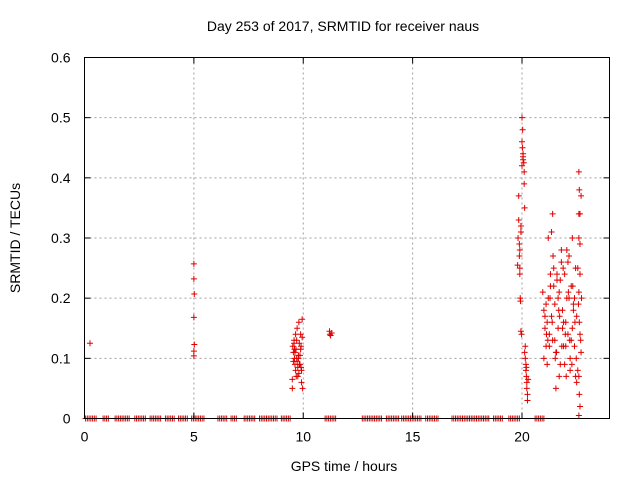 This screenshot has height=480, width=640. I want to click on y-tick-label: 0.2, so click(61, 298).